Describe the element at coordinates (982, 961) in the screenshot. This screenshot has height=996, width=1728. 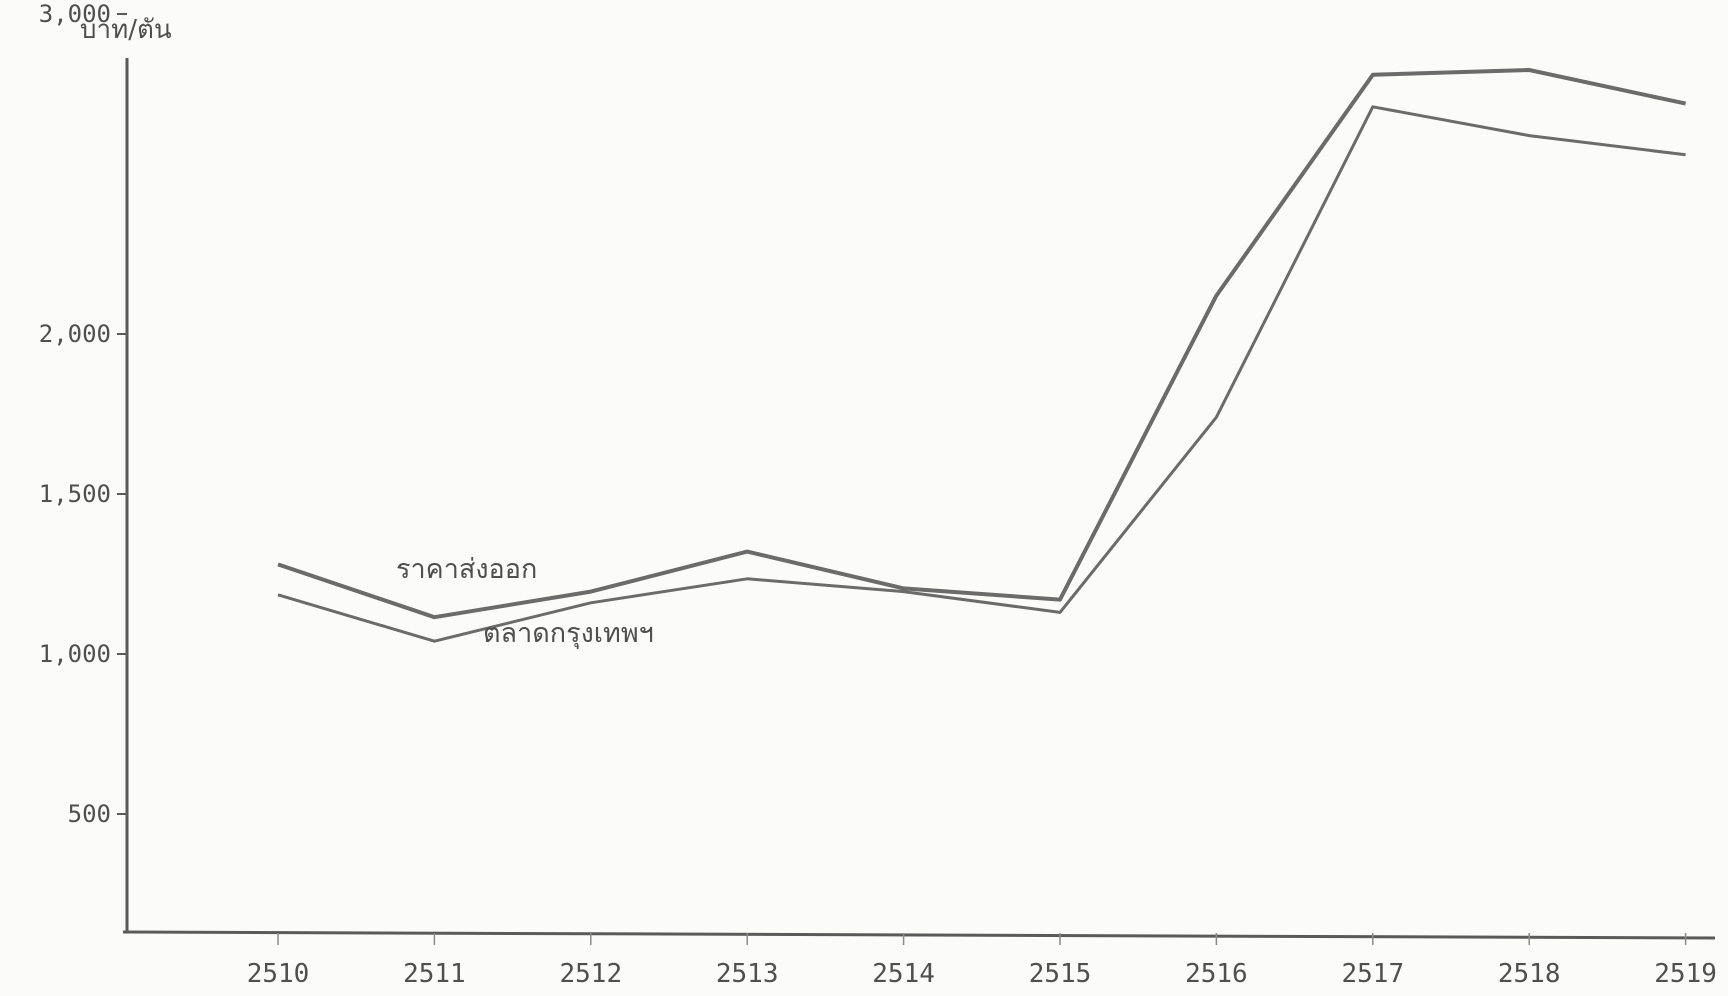
I see `x-ticks: 2510 2511 2512 2513 2514 2515 2516 2517 2518 2519` at that location.